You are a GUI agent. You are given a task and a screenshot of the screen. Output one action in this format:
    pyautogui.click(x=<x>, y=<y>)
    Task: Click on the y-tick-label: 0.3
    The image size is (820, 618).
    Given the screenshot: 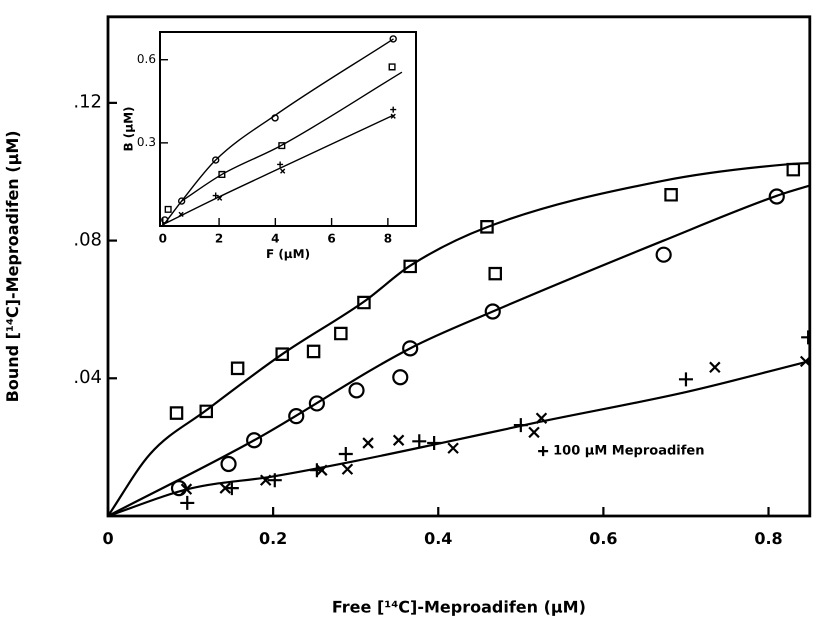 What is the action you would take?
    pyautogui.click(x=146, y=141)
    